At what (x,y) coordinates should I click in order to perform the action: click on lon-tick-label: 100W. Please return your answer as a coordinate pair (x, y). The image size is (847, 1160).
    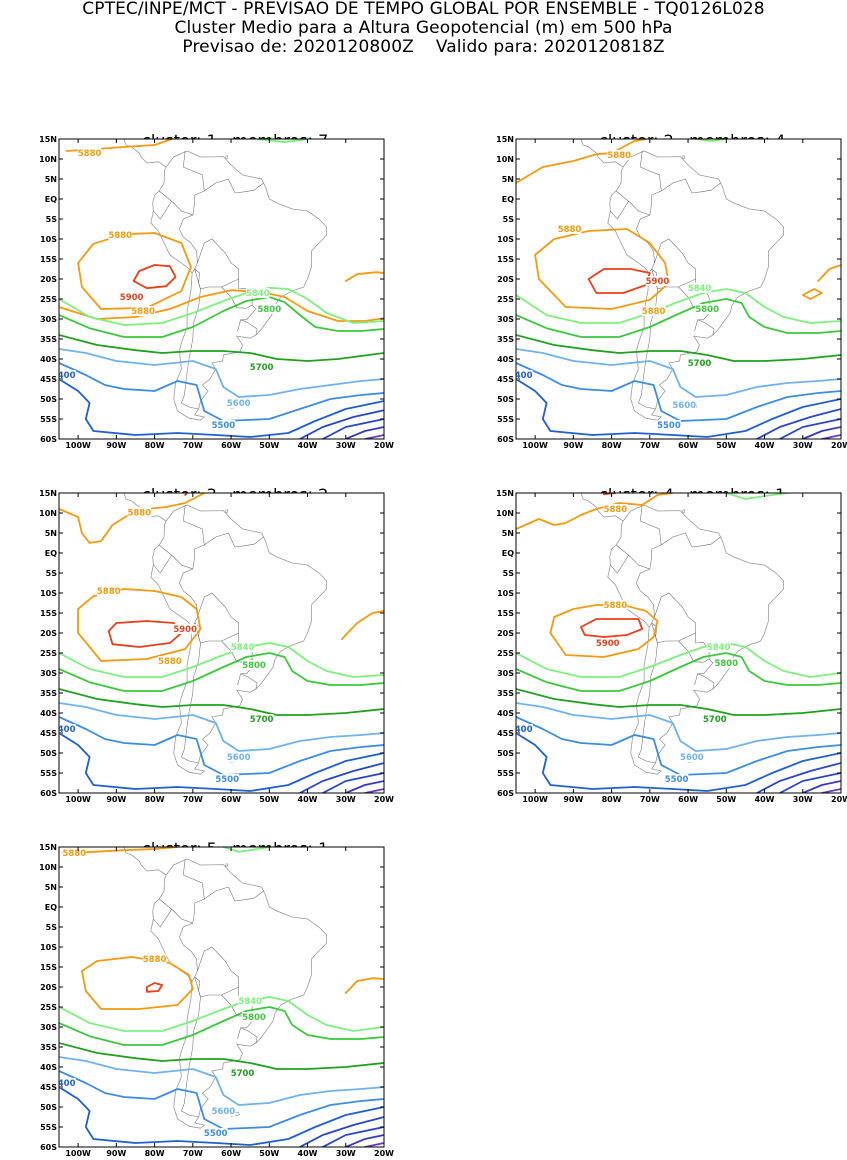
    Looking at the image, I should click on (78, 799).